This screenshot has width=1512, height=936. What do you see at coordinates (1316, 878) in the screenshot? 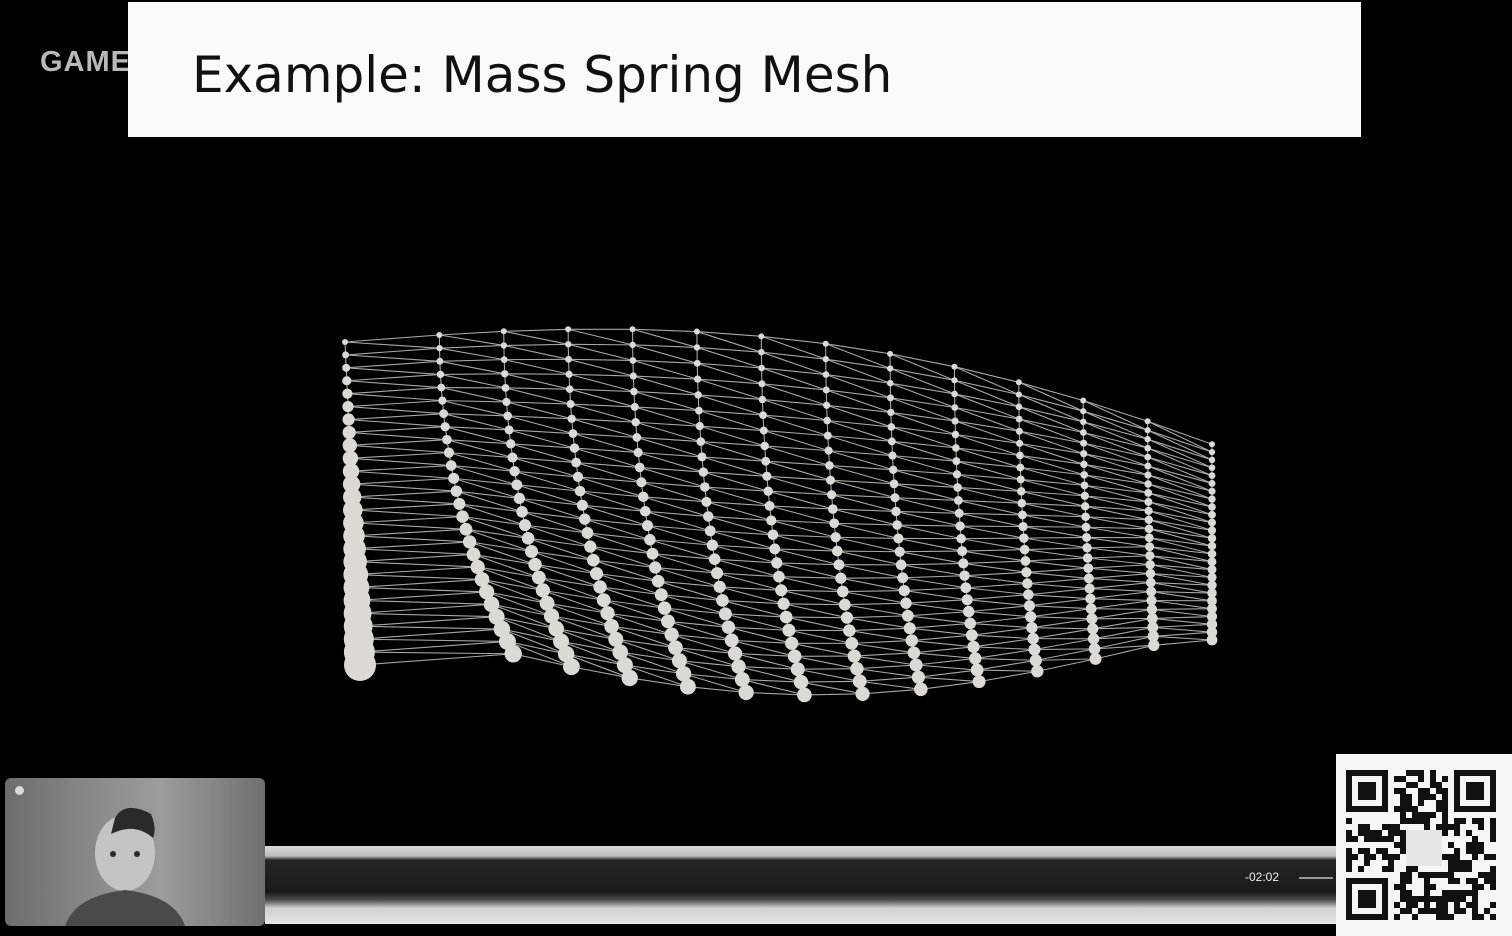
I see `volume-slider` at bounding box center [1316, 878].